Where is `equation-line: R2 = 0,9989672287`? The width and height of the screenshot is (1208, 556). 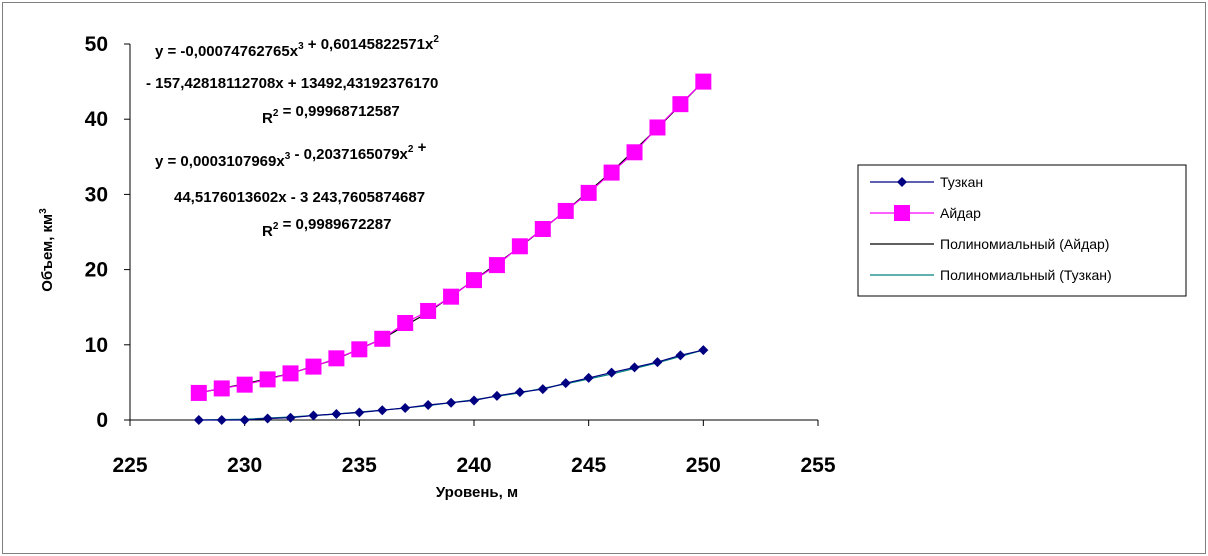 equation-line: R2 = 0,9989672287 is located at coordinates (326, 228).